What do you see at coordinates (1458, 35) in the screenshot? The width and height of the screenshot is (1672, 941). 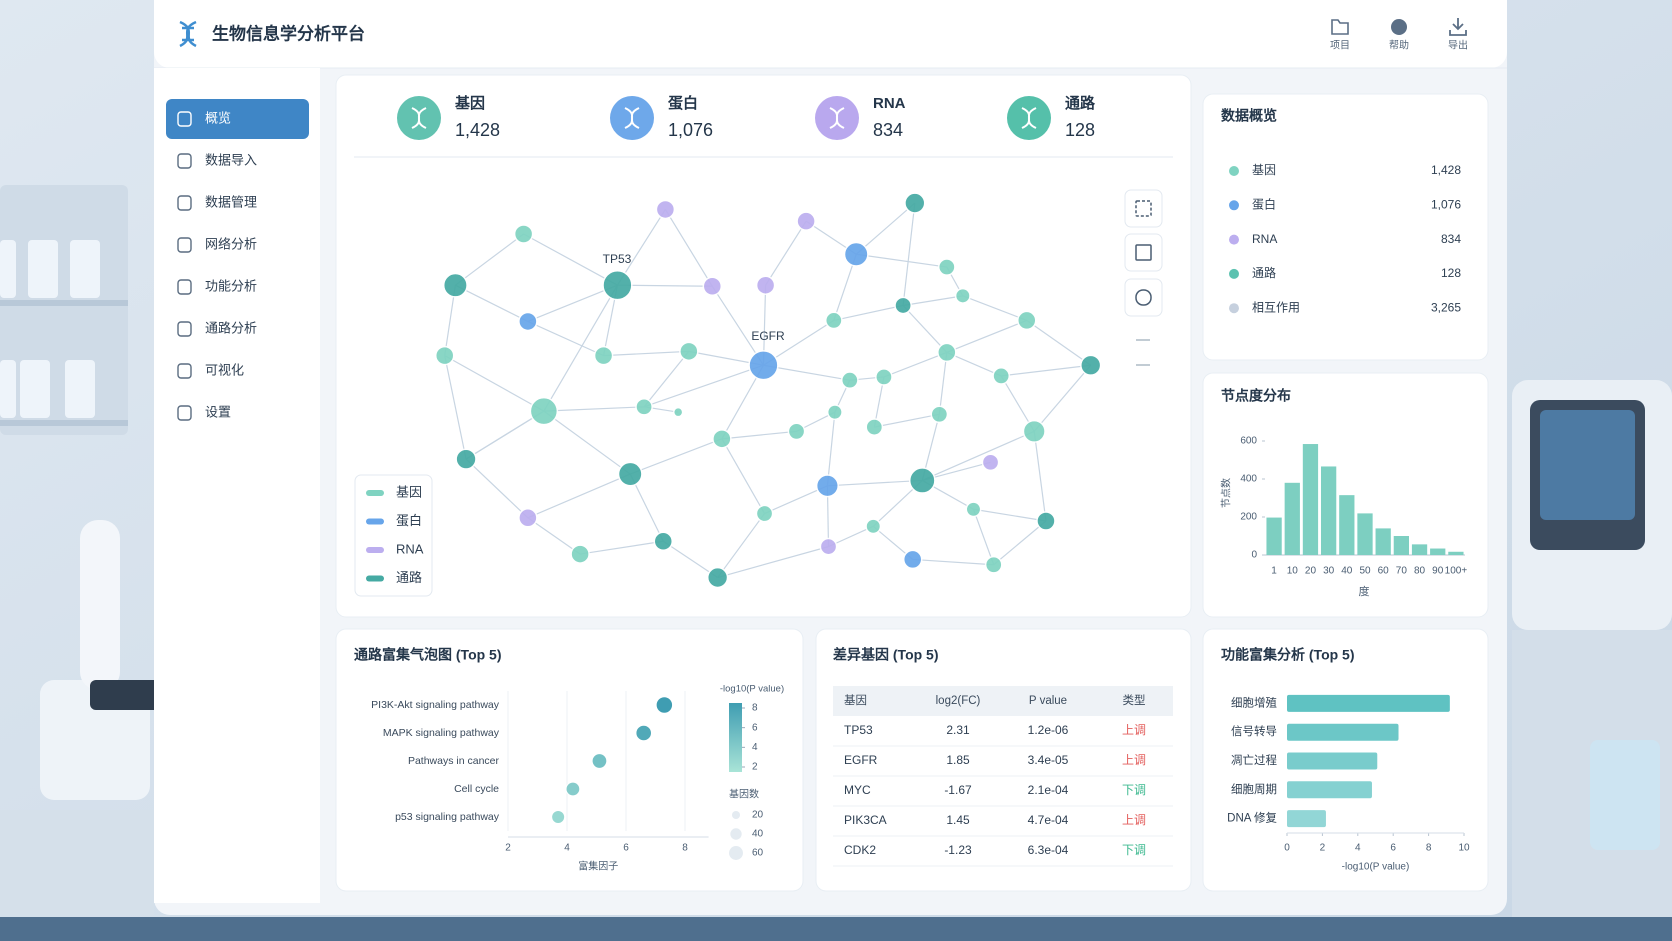 I see `header-action: 导出` at bounding box center [1458, 35].